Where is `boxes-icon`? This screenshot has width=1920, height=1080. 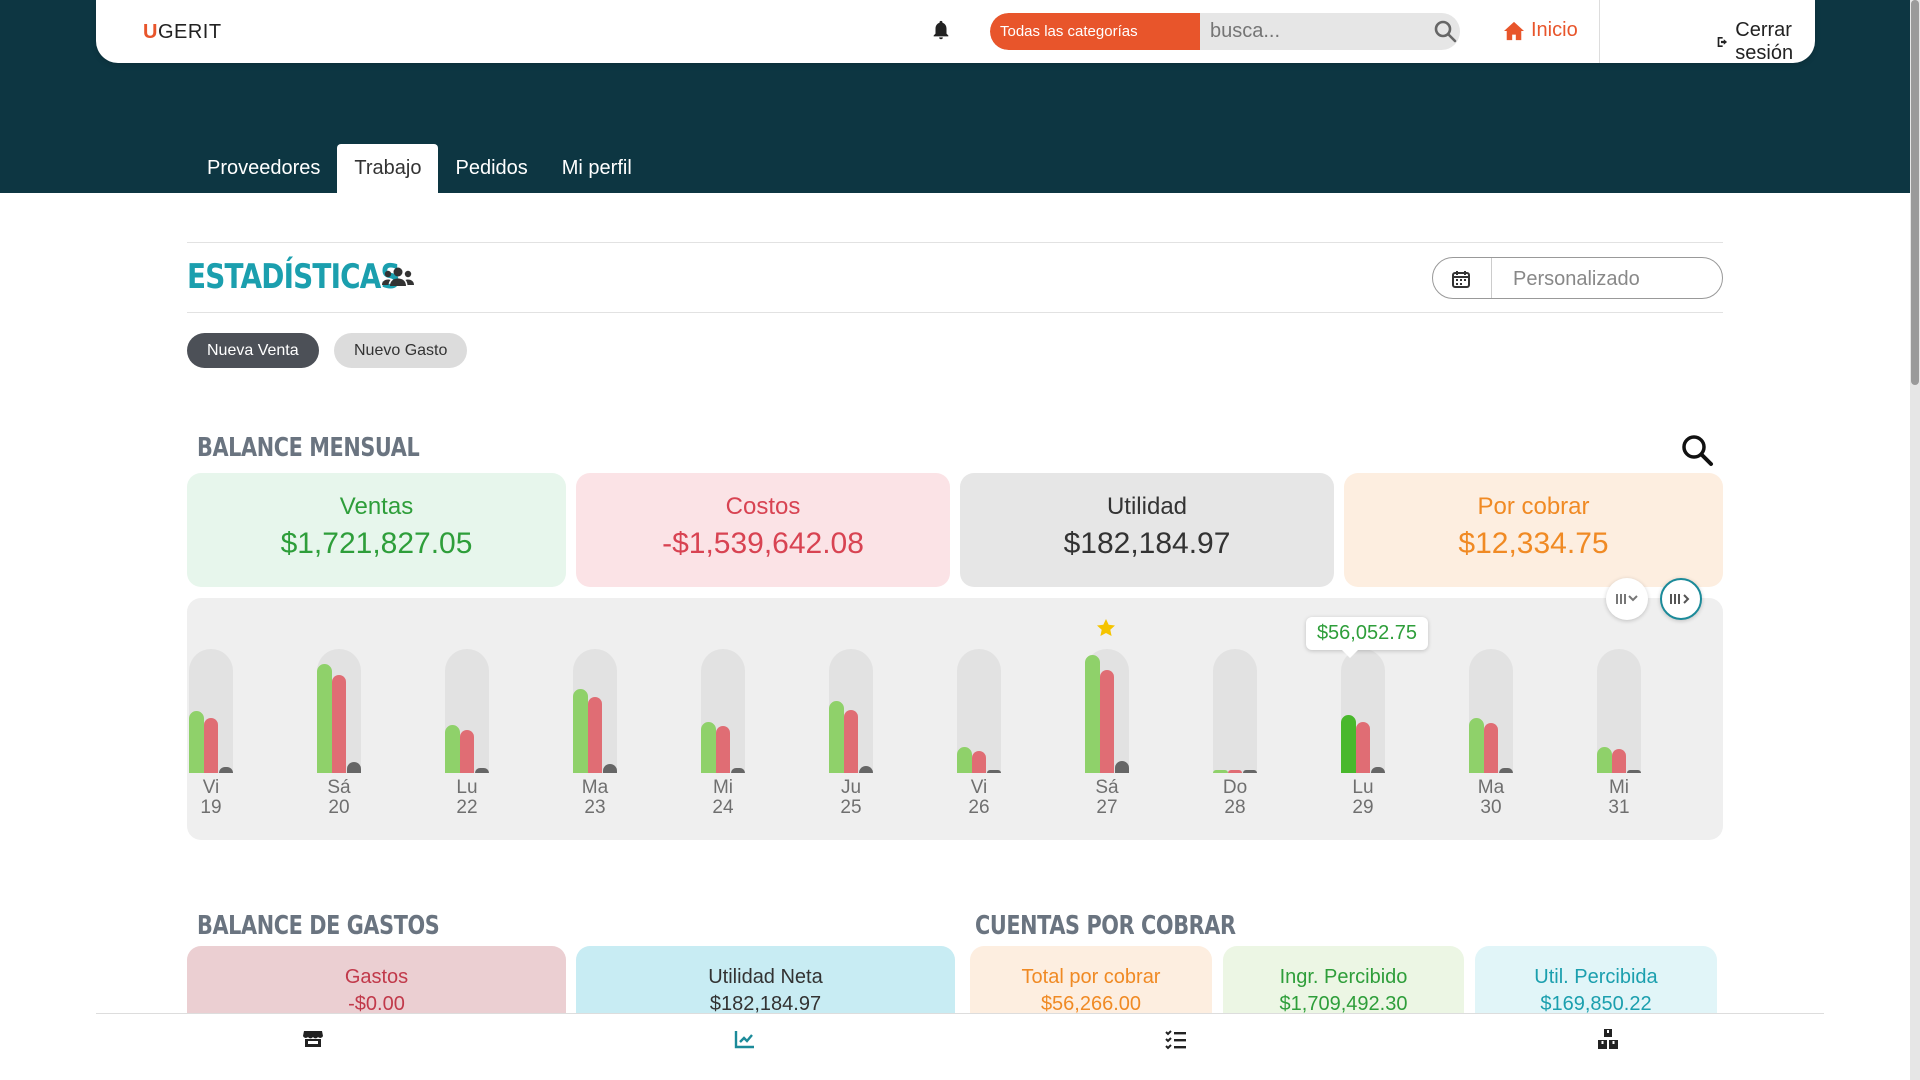 boxes-icon is located at coordinates (1608, 1039).